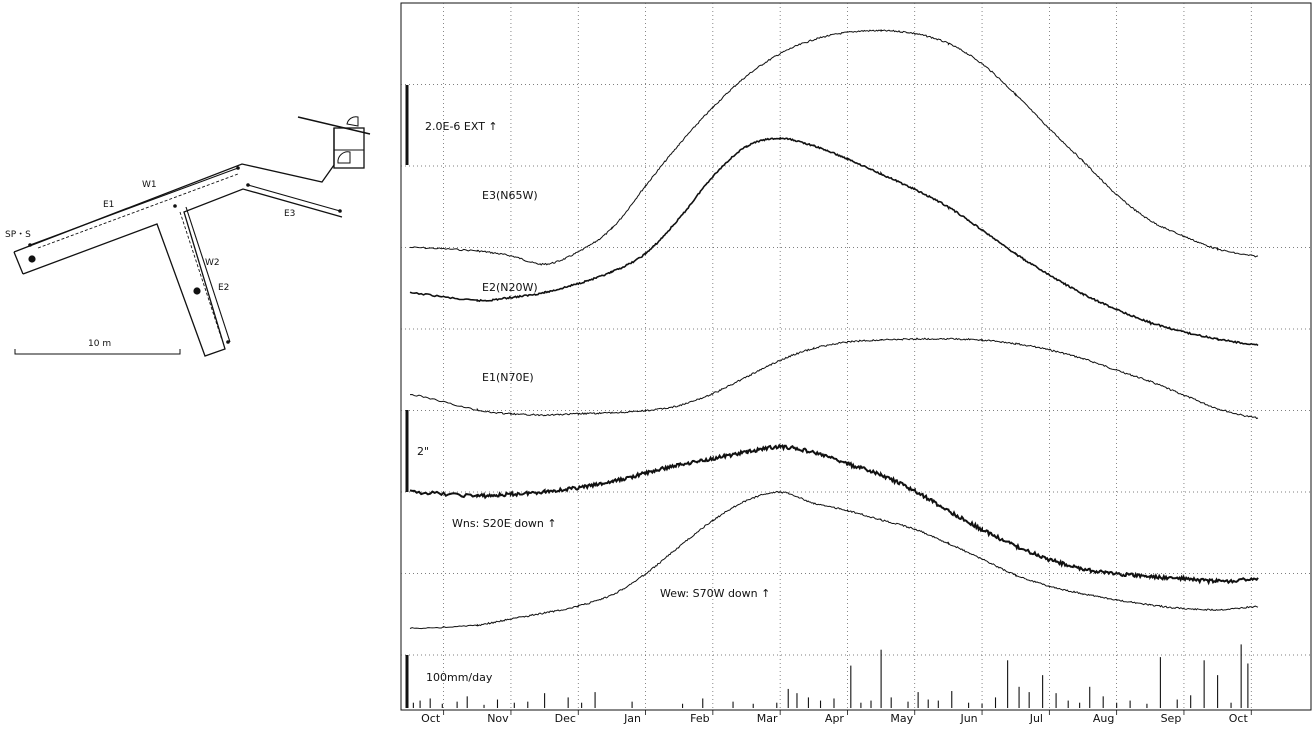 Image resolution: width=1312 pixels, height=755 pixels. What do you see at coordinates (294, 198) in the screenshot?
I see `extensometer-e3` at bounding box center [294, 198].